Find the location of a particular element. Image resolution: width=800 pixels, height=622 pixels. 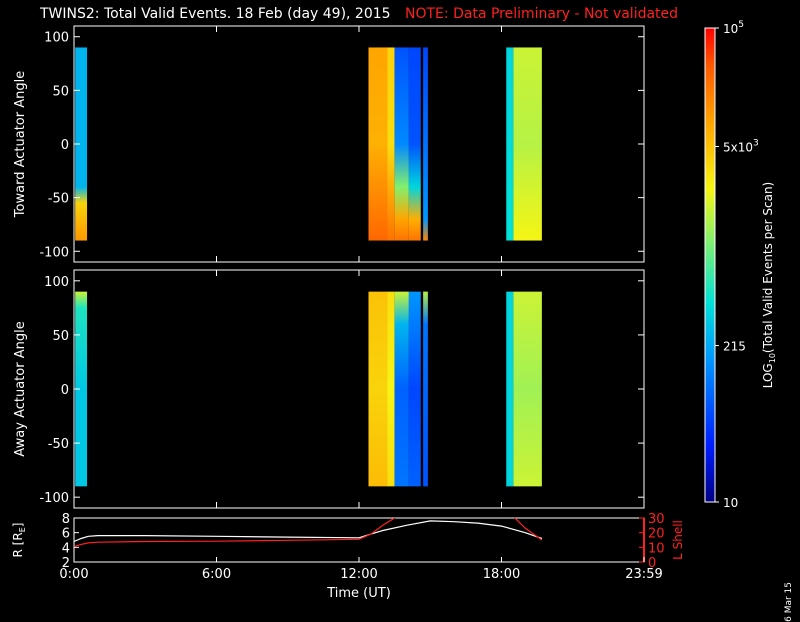

y-tick-label-right: 0 is located at coordinates (652, 563).